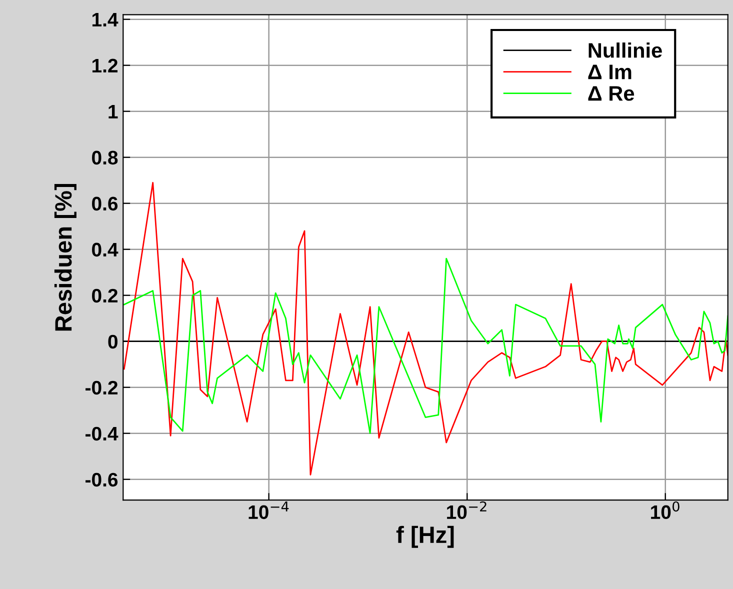 This screenshot has width=733, height=589. What do you see at coordinates (102, 433) in the screenshot?
I see `y-tick-label: -0.4` at bounding box center [102, 433].